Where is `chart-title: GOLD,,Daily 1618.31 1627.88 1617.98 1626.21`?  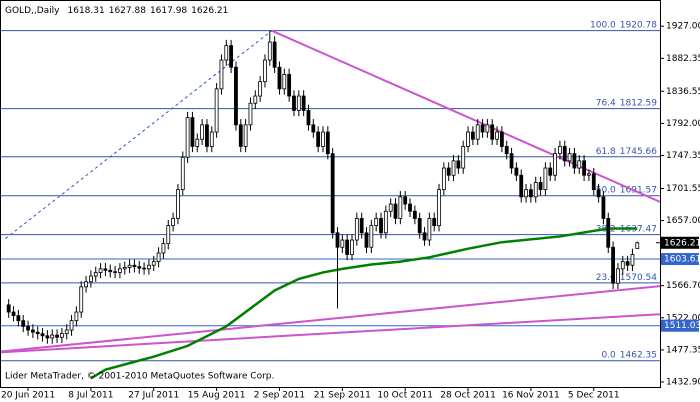
chart-title: GOLD,,Daily 1618.31 1627.88 1617.98 1626.21 is located at coordinates (116, 11).